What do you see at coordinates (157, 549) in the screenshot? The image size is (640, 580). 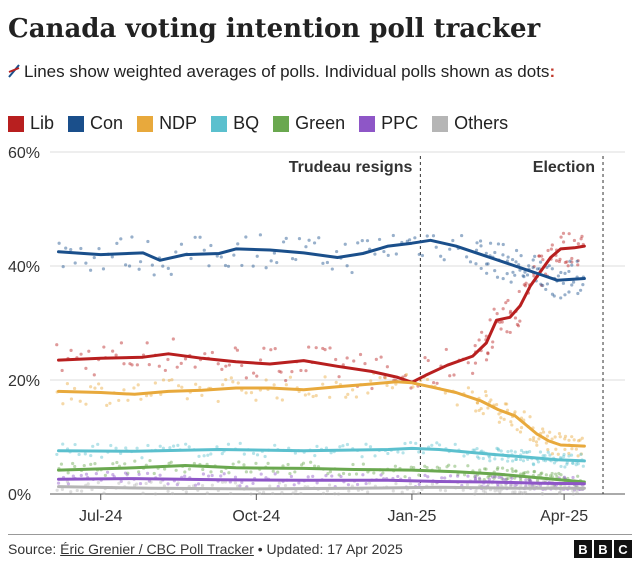 I see `source-link: Éric Grenier / CBC Poll Tracker` at bounding box center [157, 549].